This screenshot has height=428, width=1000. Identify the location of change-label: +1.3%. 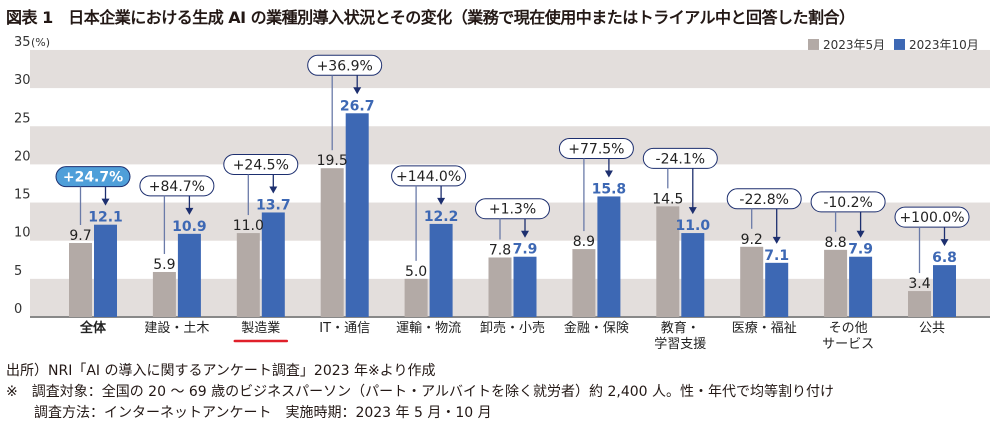
(512, 210).